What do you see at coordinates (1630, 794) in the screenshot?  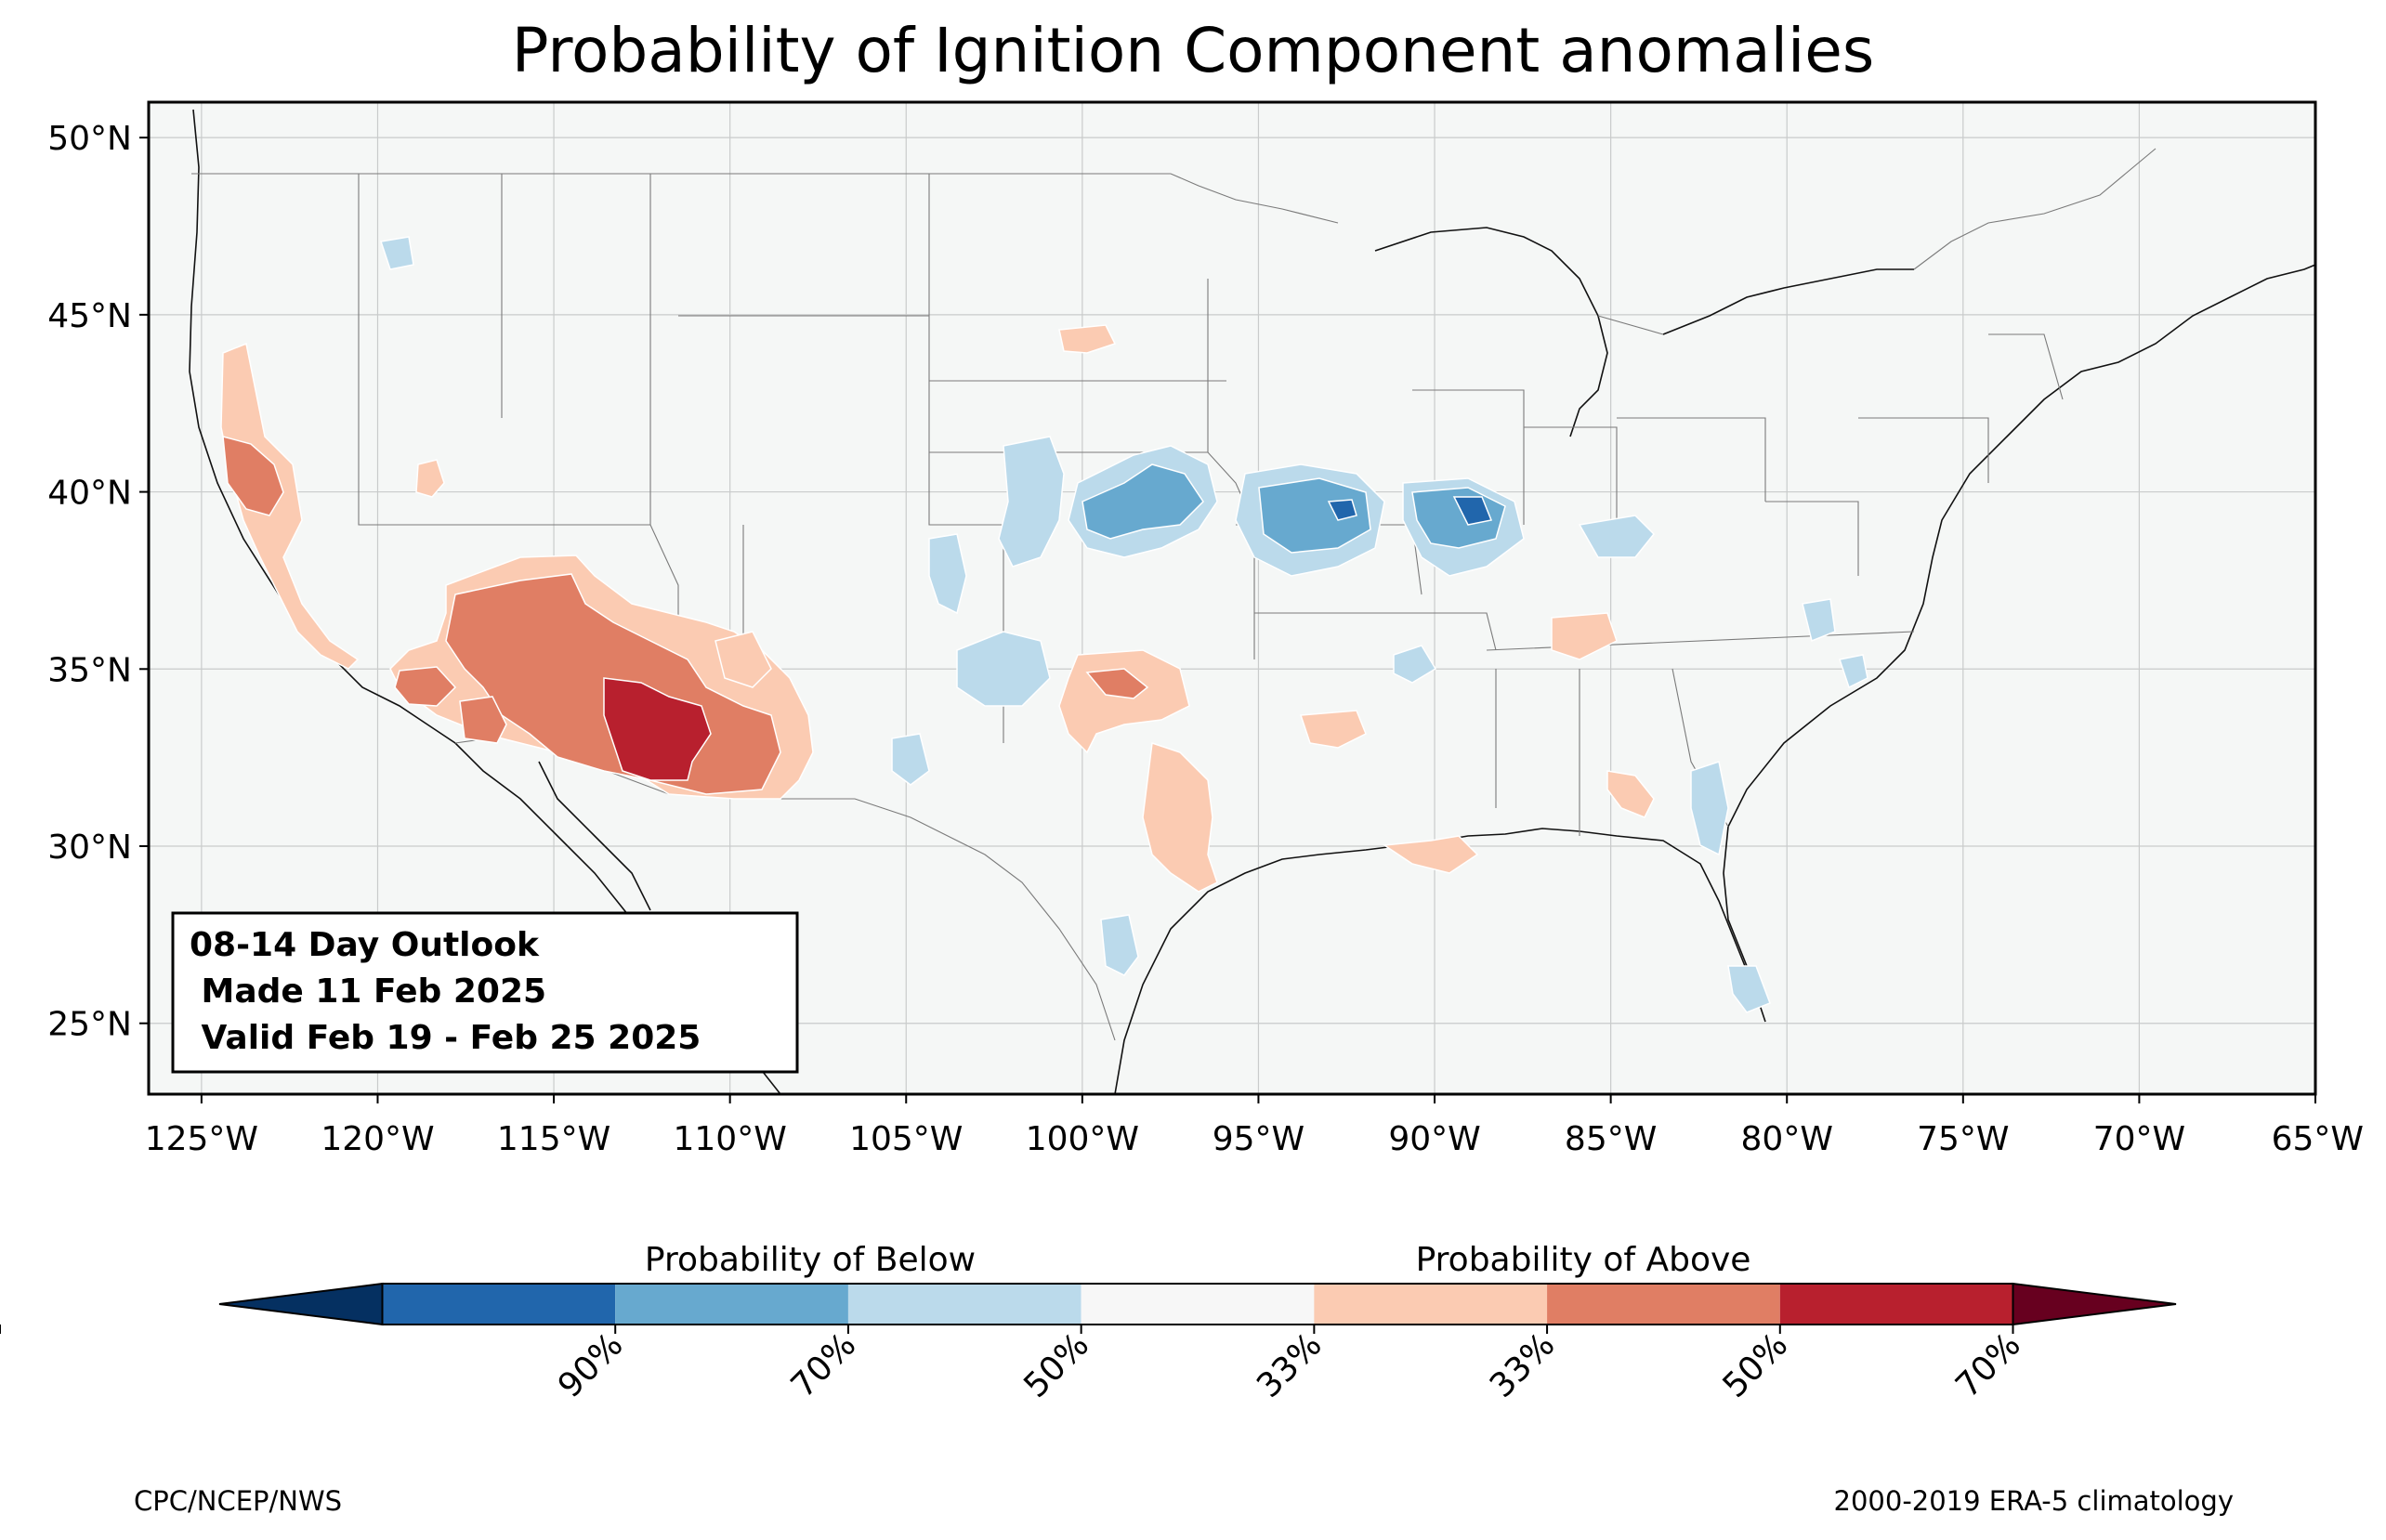 I see `above-33-georgia` at bounding box center [1630, 794].